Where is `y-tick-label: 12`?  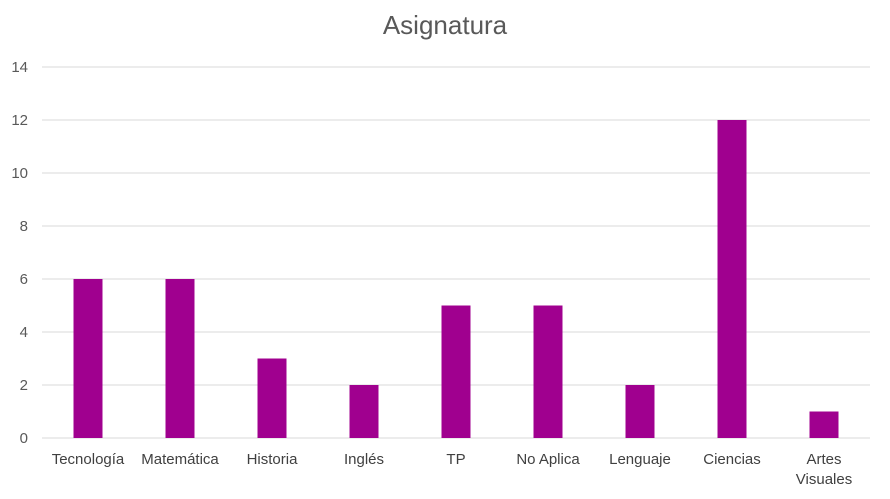 y-tick-label: 12 is located at coordinates (19, 120).